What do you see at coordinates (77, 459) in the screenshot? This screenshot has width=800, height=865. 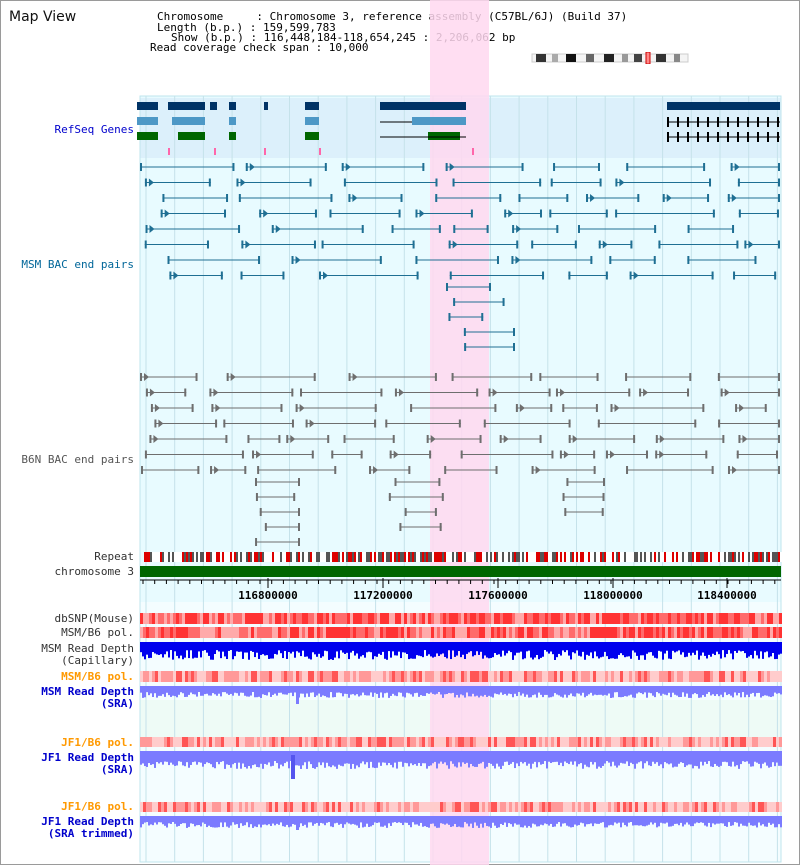 I see `b6n-bac-label: B6N BAC end pairs` at bounding box center [77, 459].